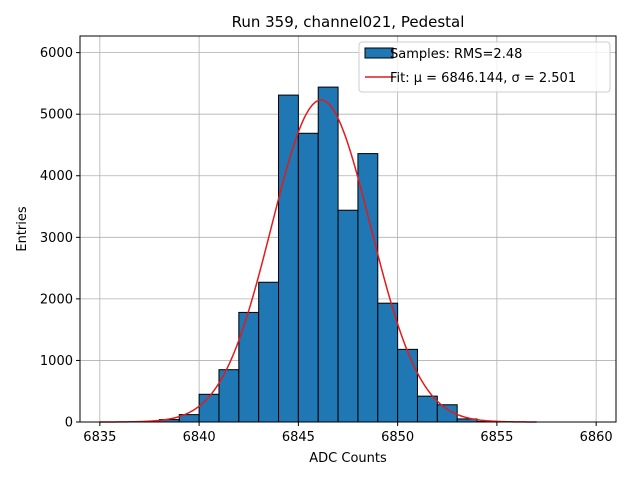  What do you see at coordinates (596, 437) in the screenshot?
I see `x-tick-label: 6860` at bounding box center [596, 437].